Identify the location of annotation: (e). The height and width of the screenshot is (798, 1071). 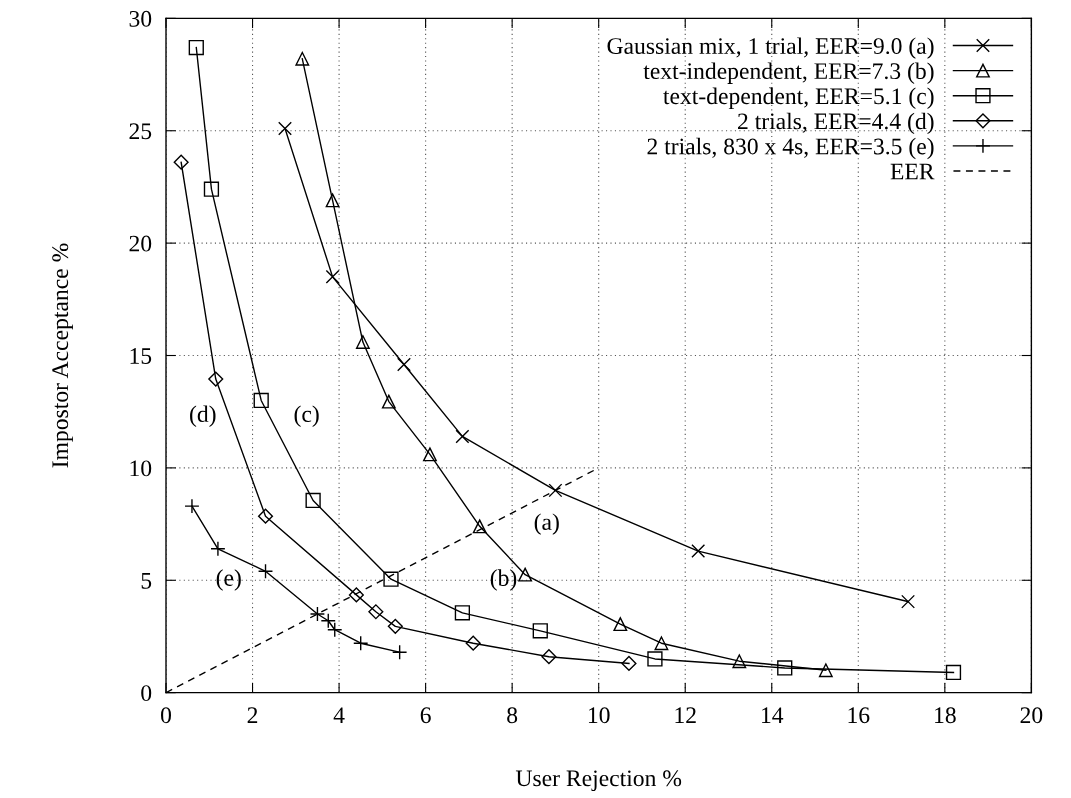
(228, 580).